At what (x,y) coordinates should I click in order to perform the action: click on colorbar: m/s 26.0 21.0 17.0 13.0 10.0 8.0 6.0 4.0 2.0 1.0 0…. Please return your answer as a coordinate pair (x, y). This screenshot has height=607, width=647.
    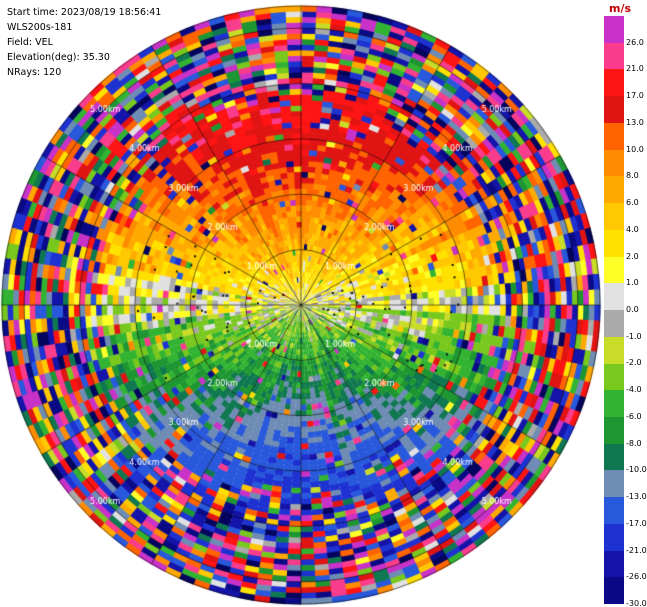
    Looking at the image, I should click on (624, 303).